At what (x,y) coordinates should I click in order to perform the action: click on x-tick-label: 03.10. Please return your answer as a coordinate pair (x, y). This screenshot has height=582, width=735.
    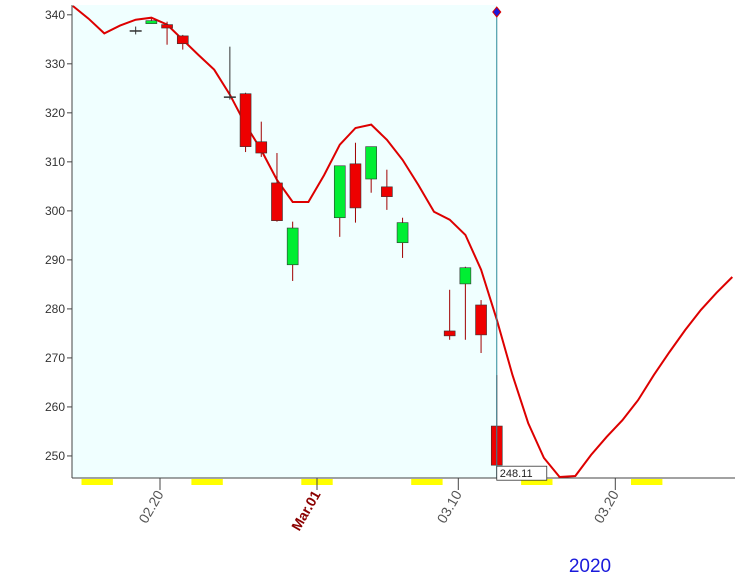
    Looking at the image, I should click on (449, 506).